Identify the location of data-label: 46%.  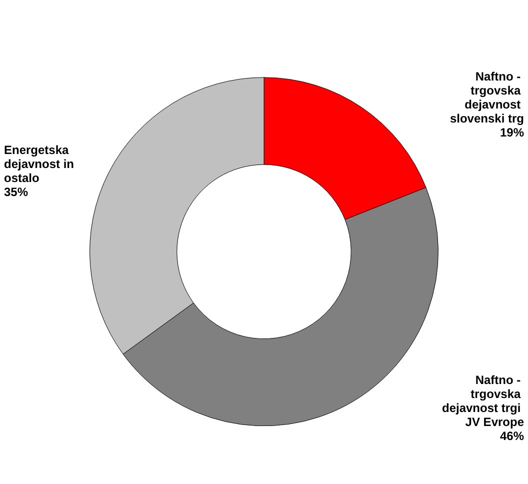
(512, 435).